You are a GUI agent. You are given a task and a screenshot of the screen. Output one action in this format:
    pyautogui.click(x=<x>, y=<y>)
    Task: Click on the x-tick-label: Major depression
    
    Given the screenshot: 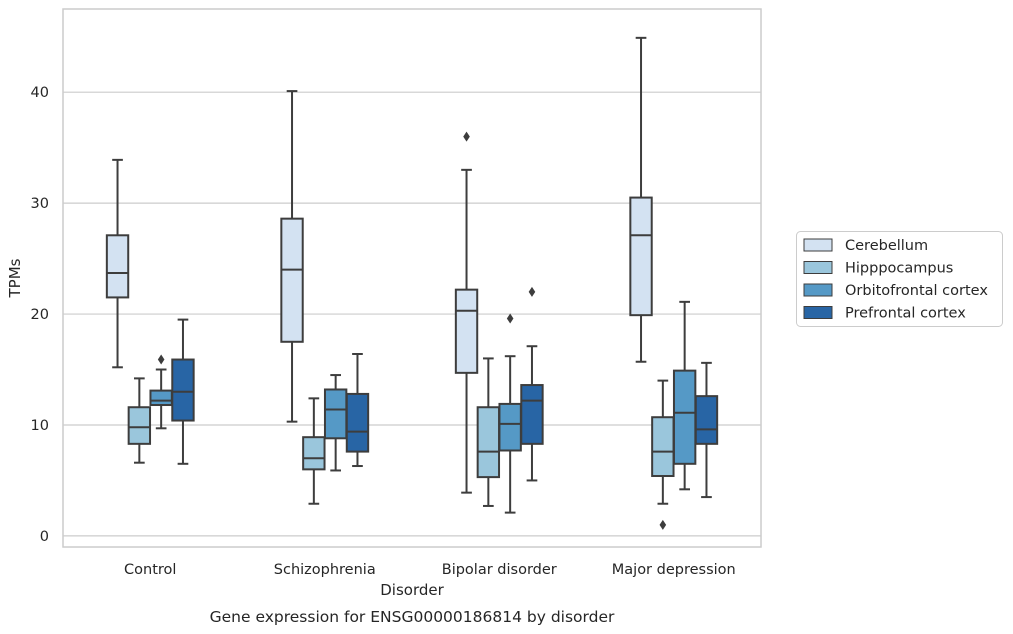 What is the action you would take?
    pyautogui.click(x=674, y=570)
    